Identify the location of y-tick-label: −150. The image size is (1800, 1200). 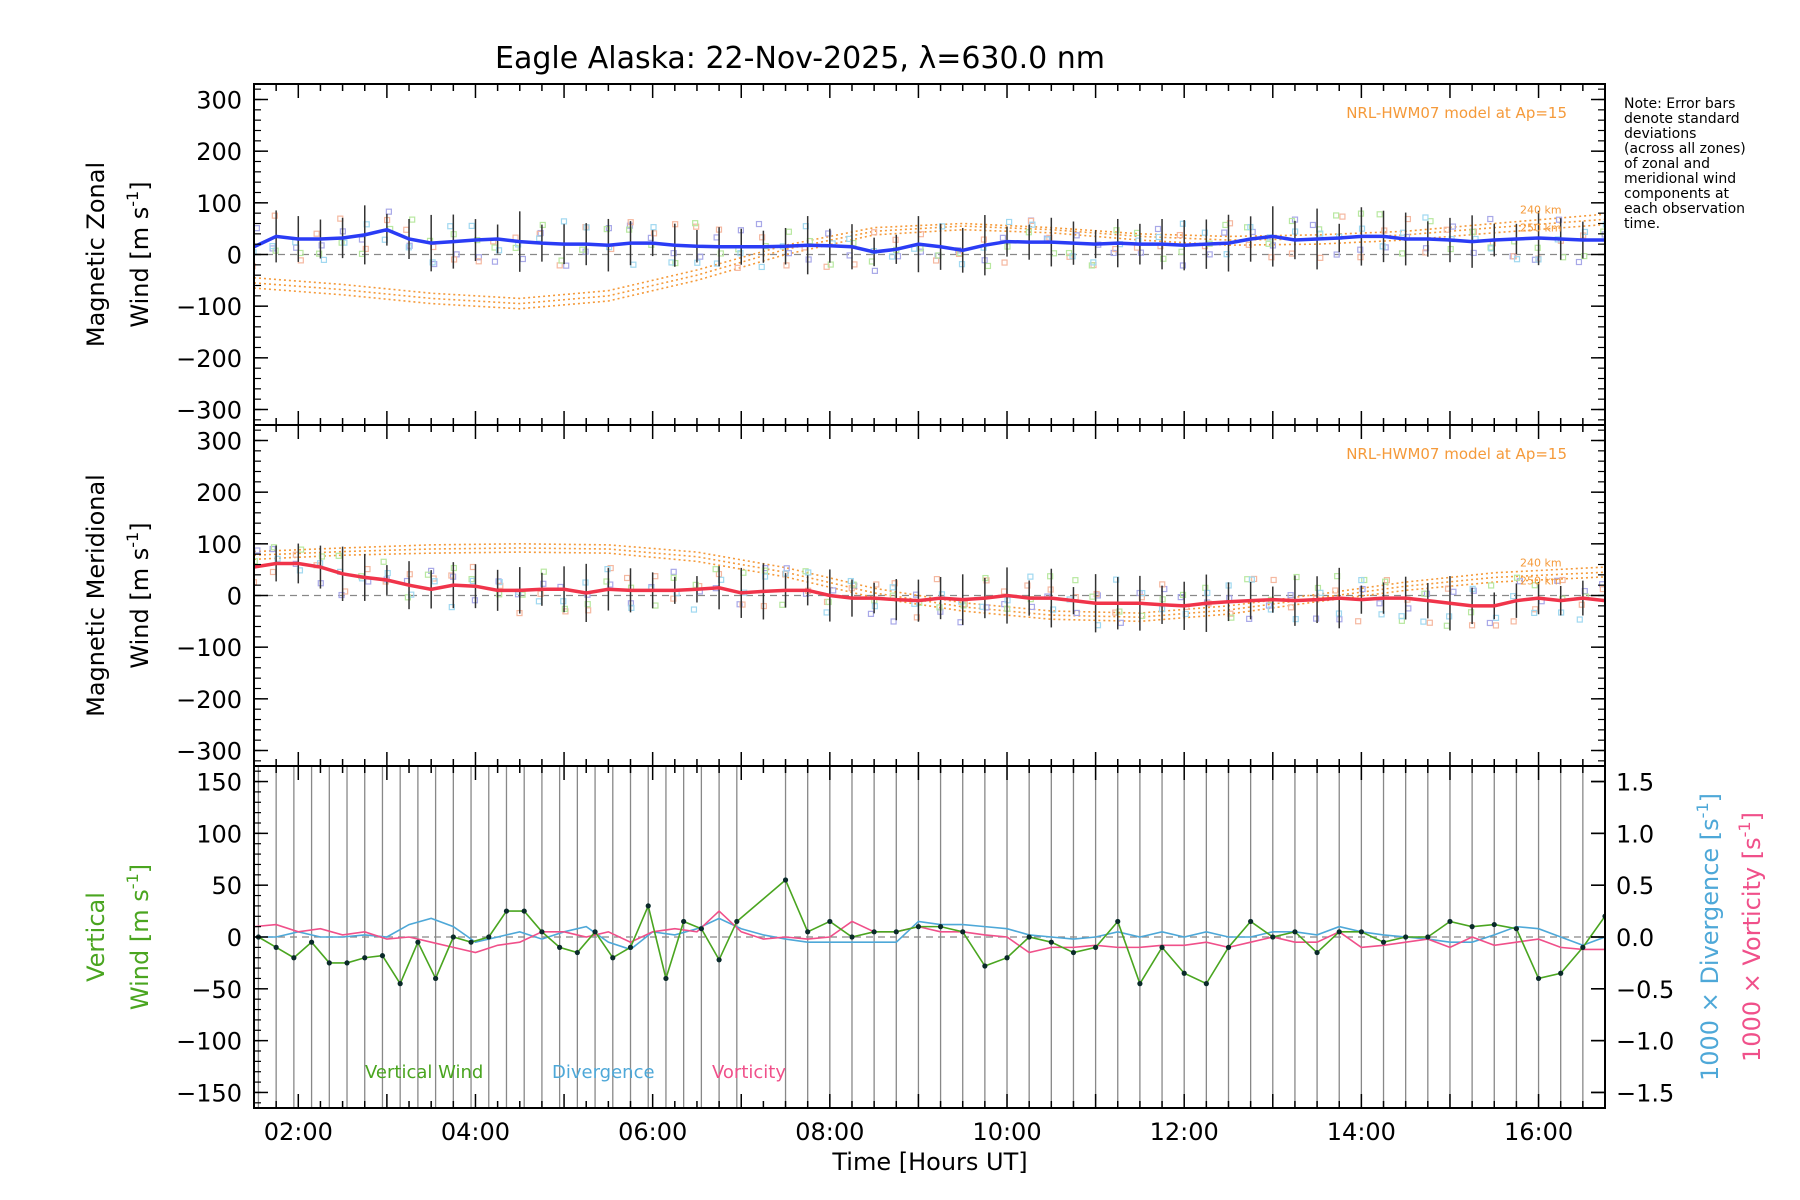
(209, 1093).